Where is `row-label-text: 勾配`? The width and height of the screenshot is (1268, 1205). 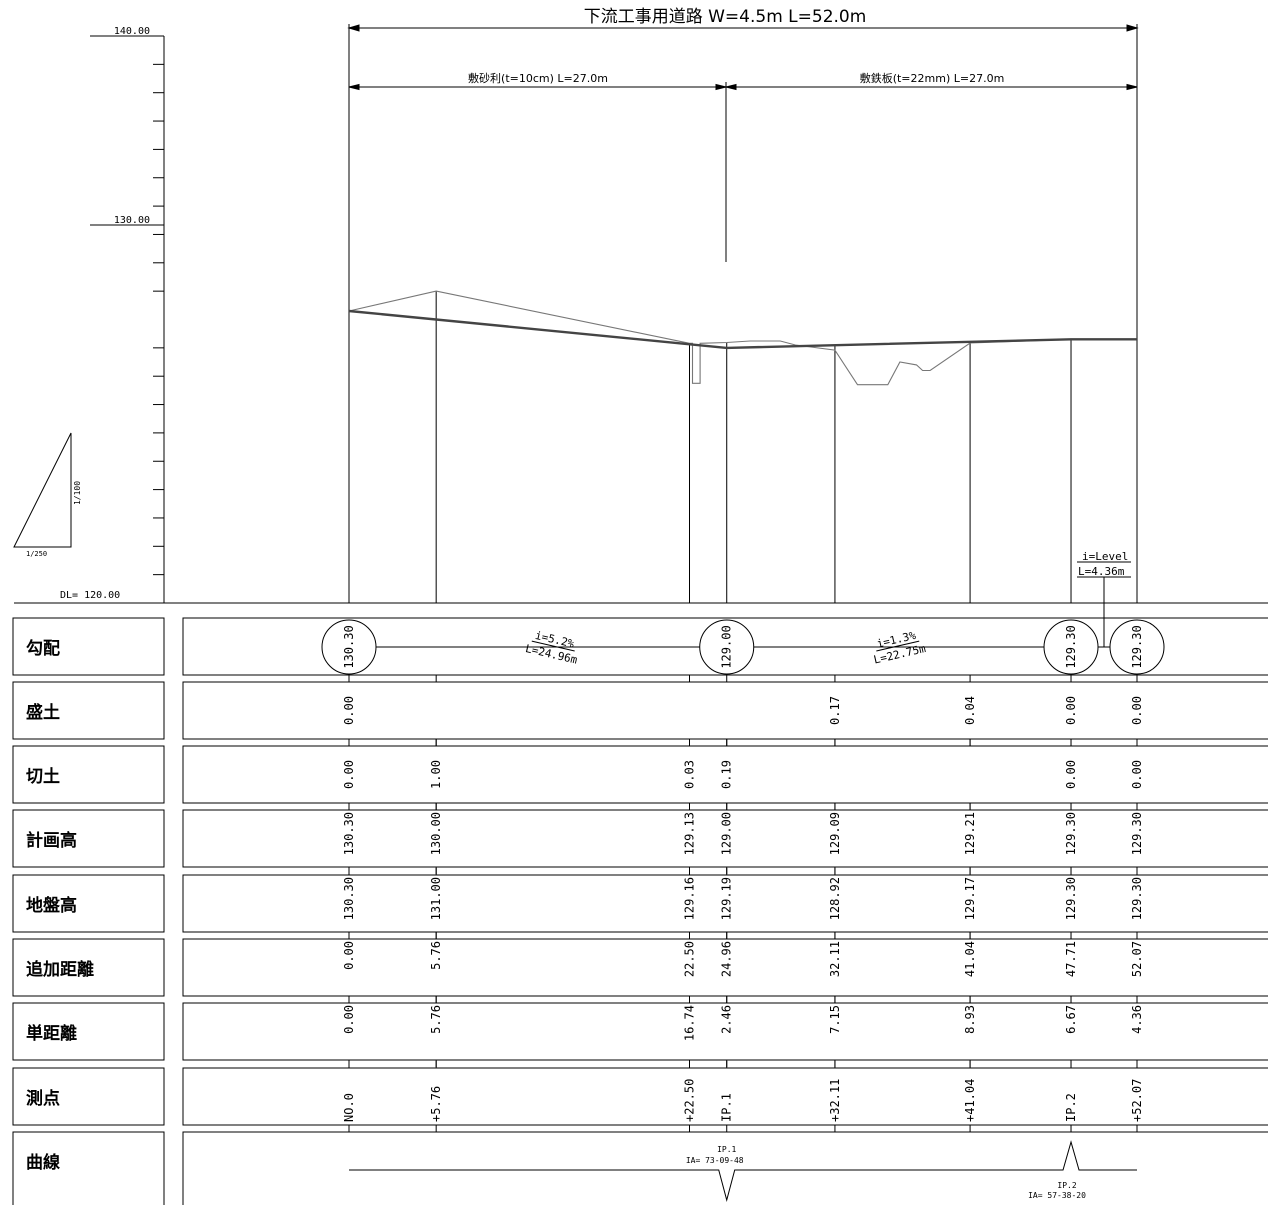
row-label-text: 勾配 is located at coordinates (43, 648).